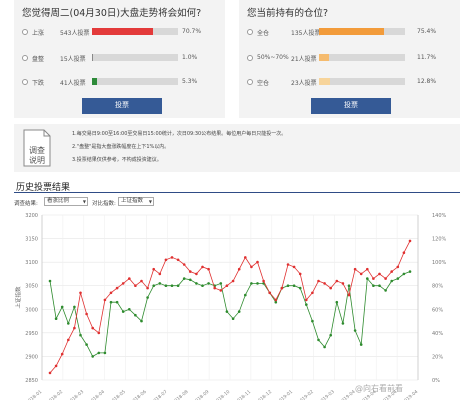 Image resolution: width=460 pixels, height=400 pixels. Describe the element at coordinates (190, 81) in the screenshot. I see `option-percent: 5.3%` at that location.